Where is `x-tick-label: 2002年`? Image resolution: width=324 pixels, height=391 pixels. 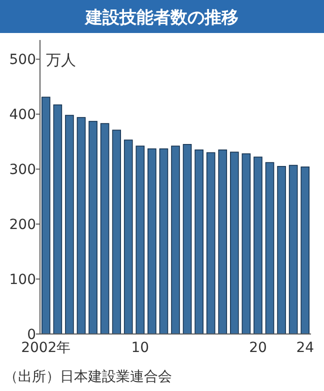 x-tick-label: 2002年 is located at coordinates (46, 348).